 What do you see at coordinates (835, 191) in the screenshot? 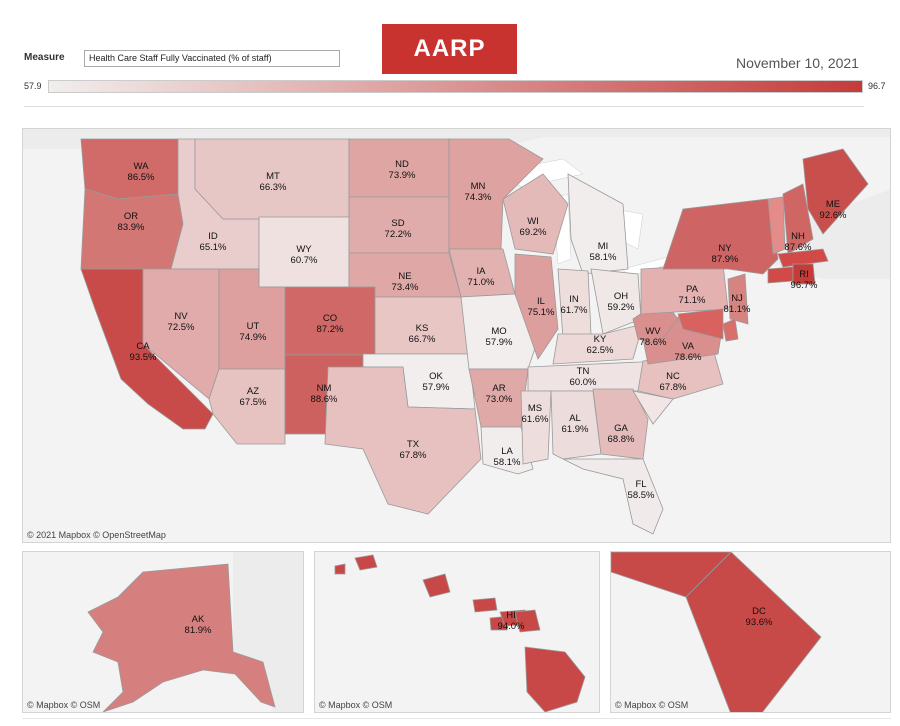
I see `state-me` at bounding box center [835, 191].